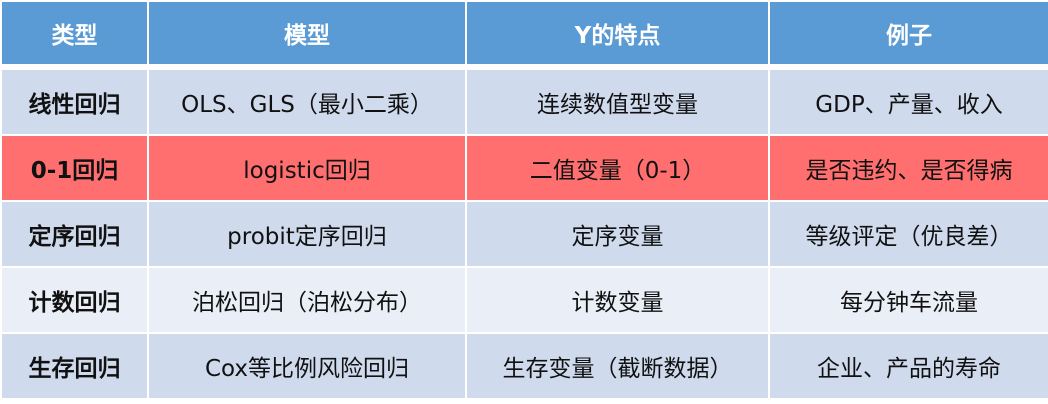 Image resolution: width=1048 pixels, height=404 pixels. What do you see at coordinates (617, 168) in the screenshot?
I see `cell-y: 二值变量（0-1）` at bounding box center [617, 168].